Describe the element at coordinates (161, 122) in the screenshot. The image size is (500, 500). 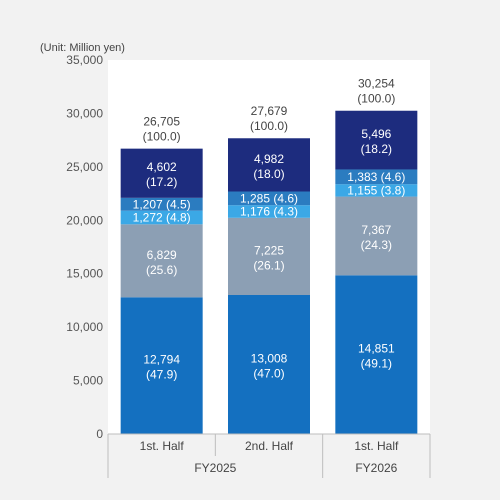
I see `total-value-label: 26,705` at that location.